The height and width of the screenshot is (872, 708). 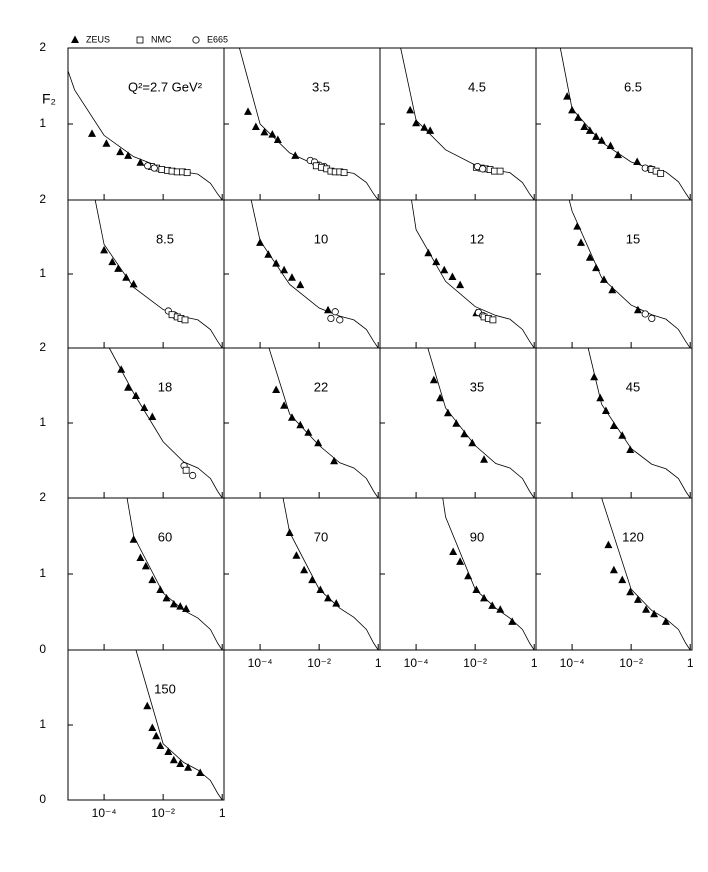 What do you see at coordinates (321, 86) in the screenshot?
I see `panel-label: 3.5` at bounding box center [321, 86].